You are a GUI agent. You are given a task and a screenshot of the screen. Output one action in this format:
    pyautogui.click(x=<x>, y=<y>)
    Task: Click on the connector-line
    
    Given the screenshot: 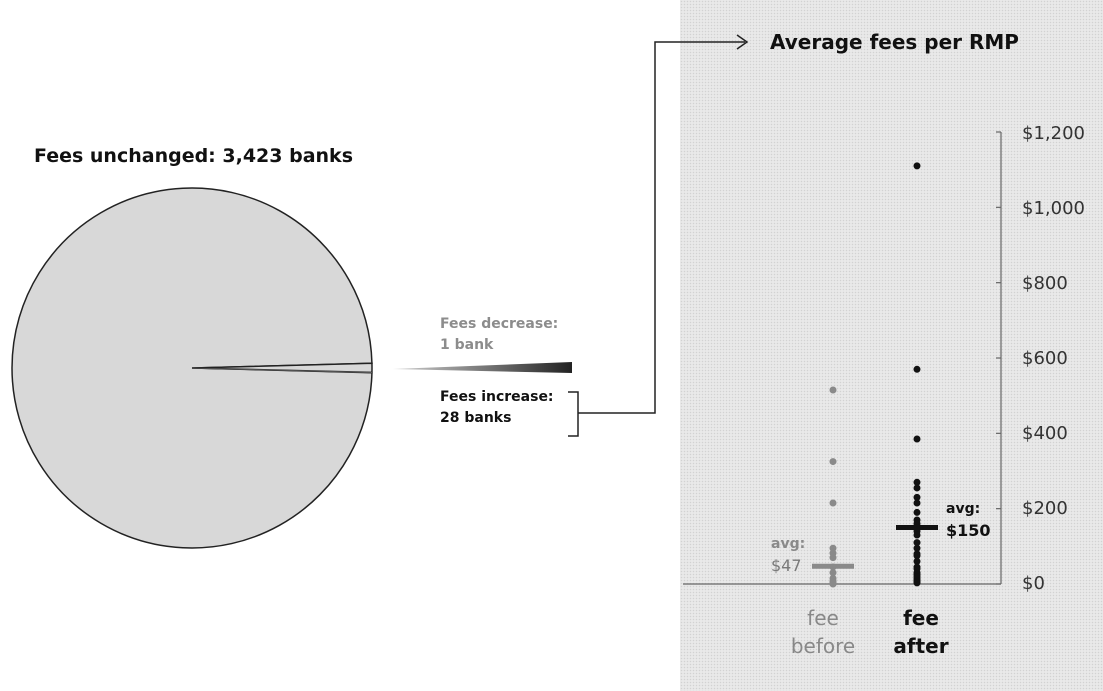 What is the action you would take?
    pyautogui.click(x=661, y=227)
    